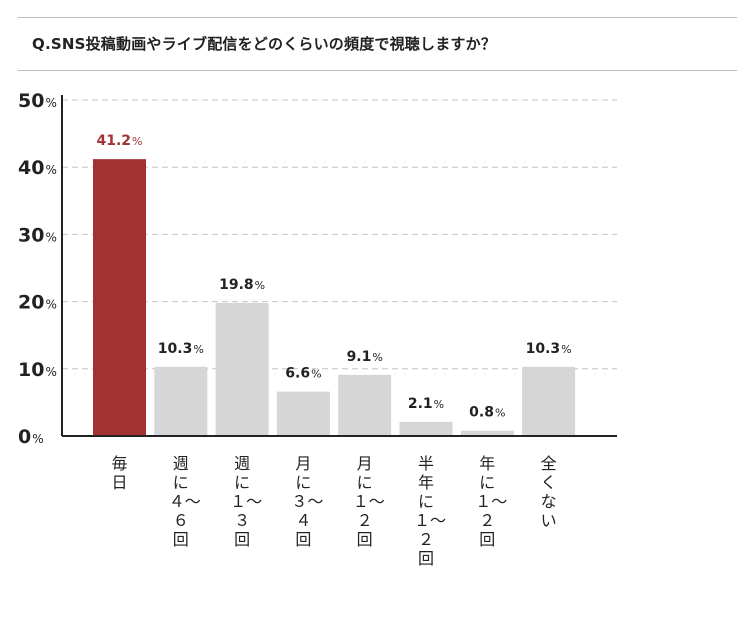  I want to click on value-label: 2.1%, so click(426, 404).